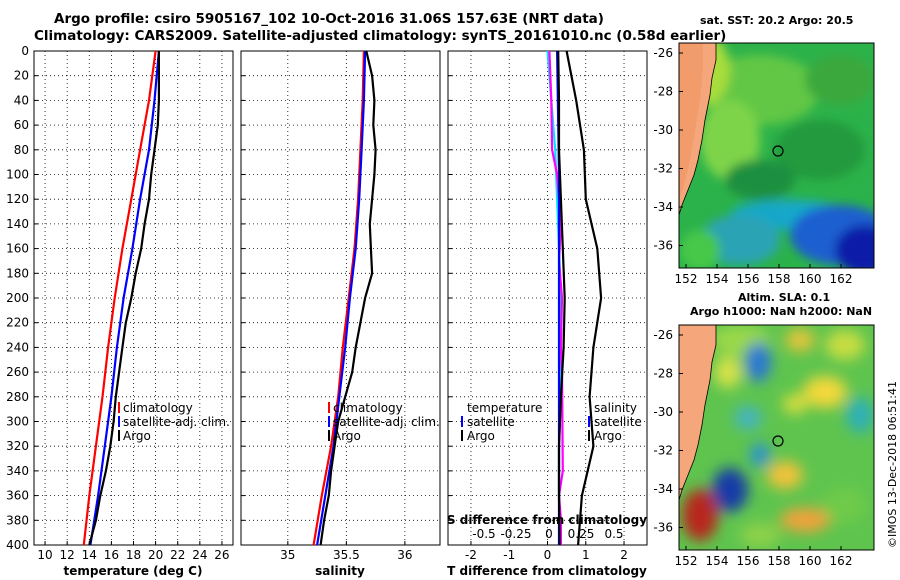  Describe the element at coordinates (515, 534) in the screenshot. I see `s-diff-tick-label: -0.25` at that location.